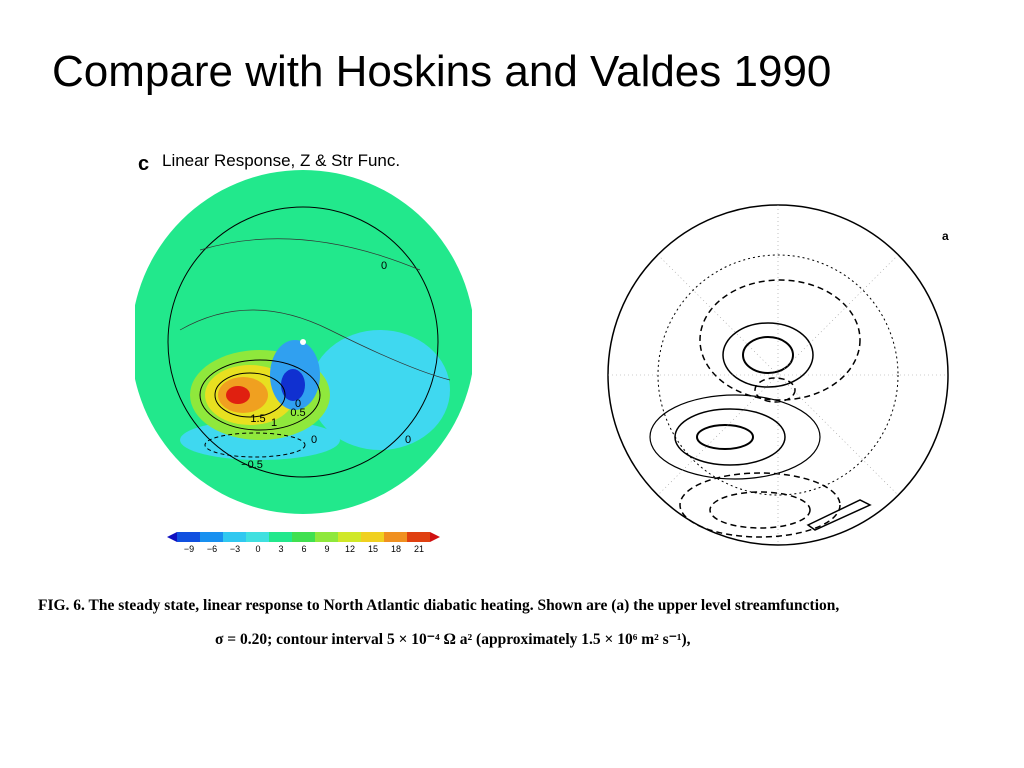 The height and width of the screenshot is (768, 1024). I want to click on colorbar-tick-label: −3, so click(235, 549).